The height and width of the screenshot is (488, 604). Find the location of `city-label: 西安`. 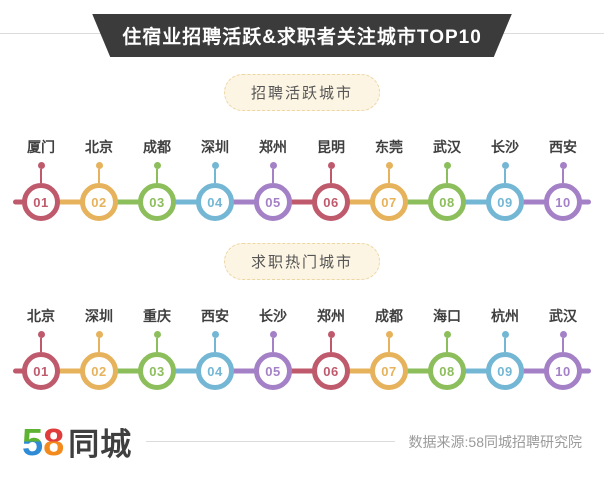

city-label: 西安 is located at coordinates (215, 316).